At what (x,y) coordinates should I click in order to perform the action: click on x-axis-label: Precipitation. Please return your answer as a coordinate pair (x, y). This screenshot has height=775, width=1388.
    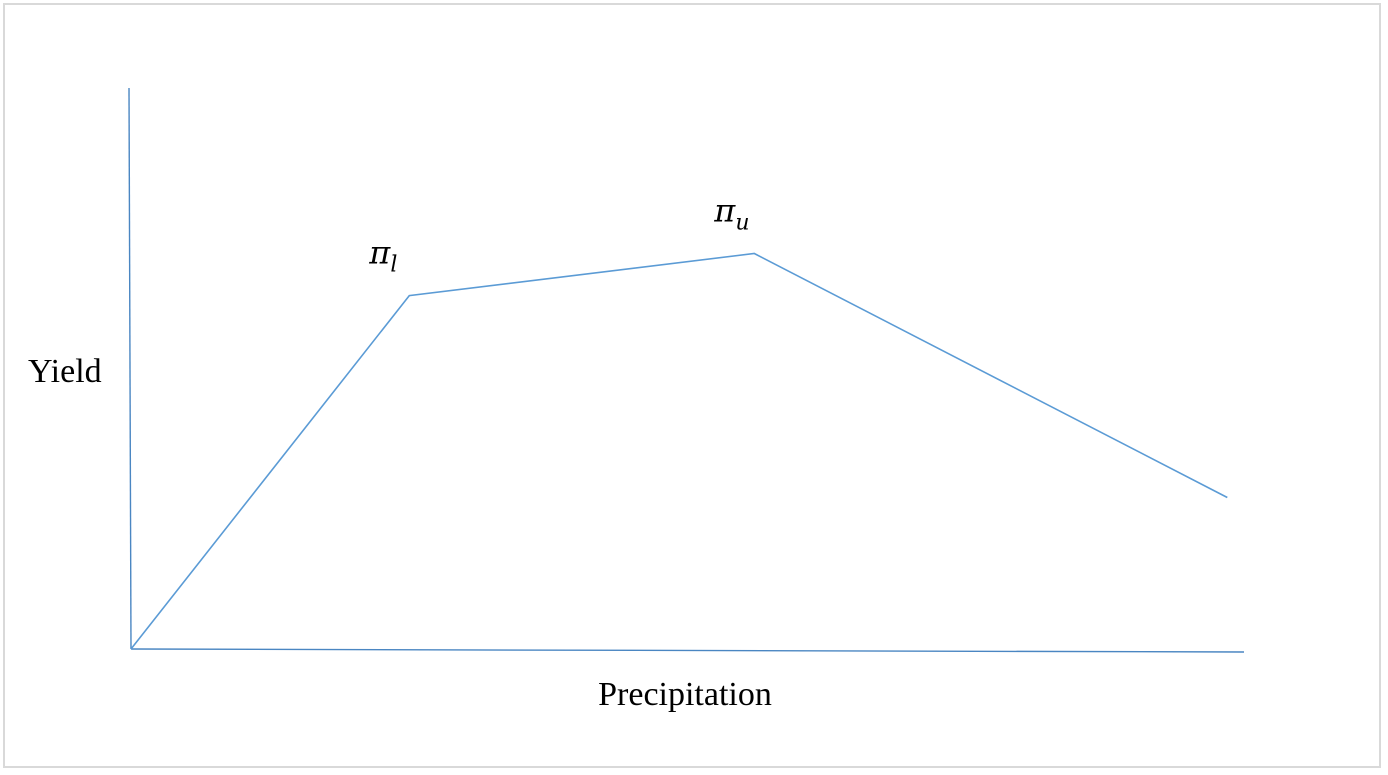
    Looking at the image, I should click on (685, 694).